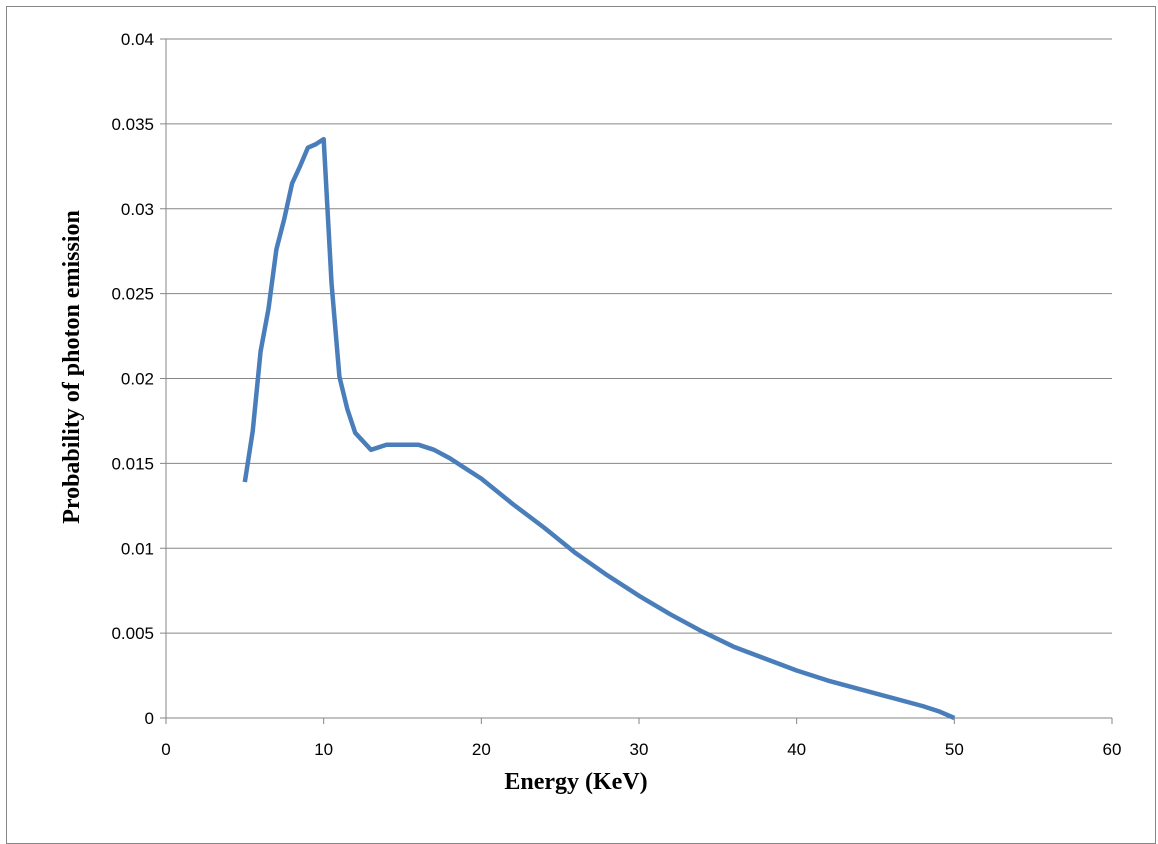  I want to click on y-tick-label: 0.005, so click(132, 633).